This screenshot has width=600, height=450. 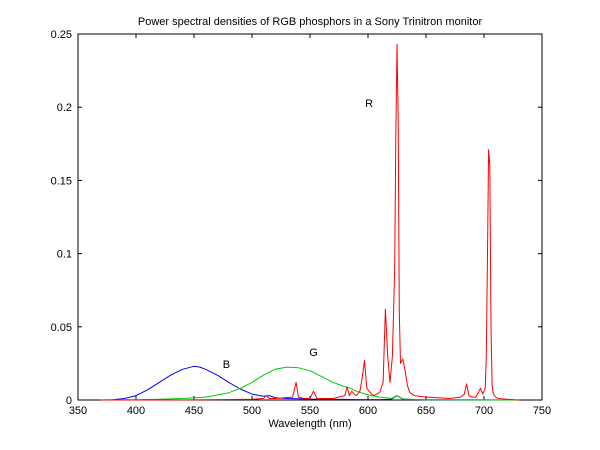 I want to click on annotation-label-g: G, so click(x=313, y=353).